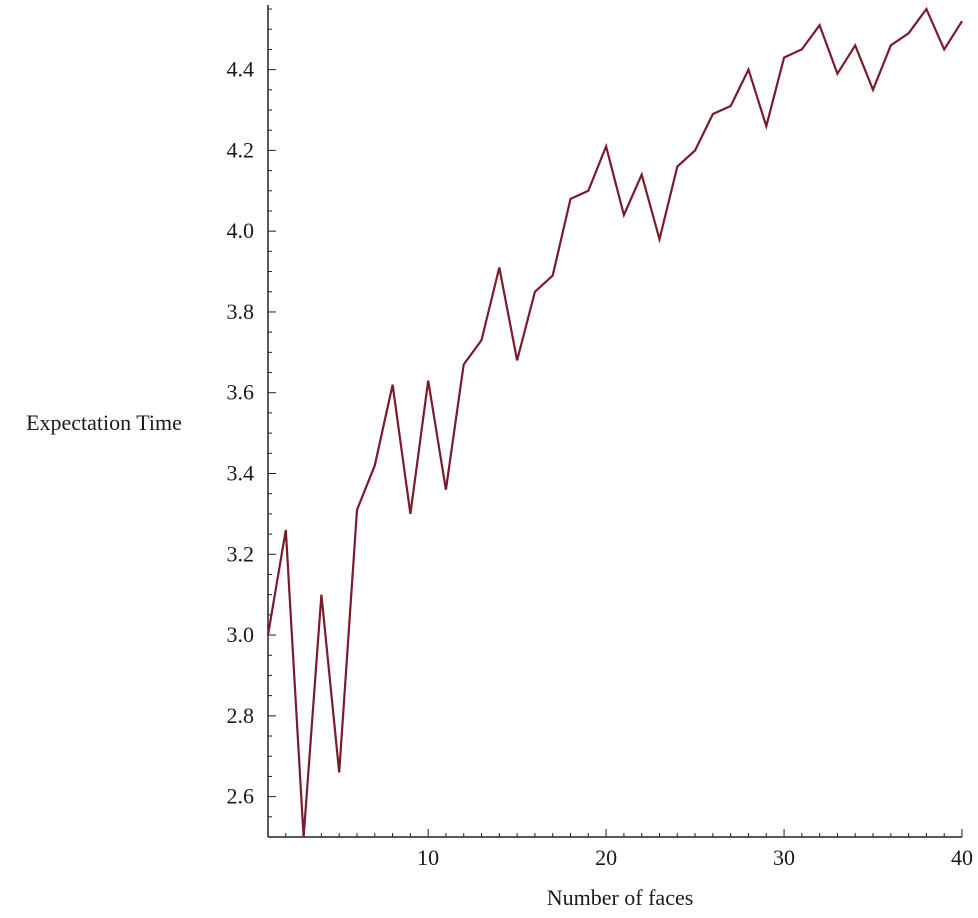  What do you see at coordinates (241, 392) in the screenshot?
I see `y-tick-label: 3.6` at bounding box center [241, 392].